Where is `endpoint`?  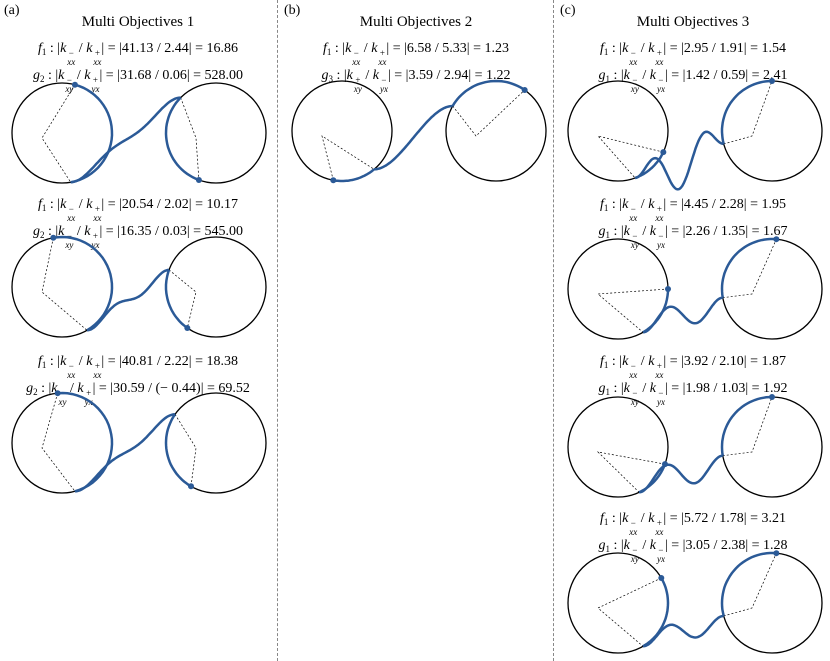
endpoint is located at coordinates (772, 397).